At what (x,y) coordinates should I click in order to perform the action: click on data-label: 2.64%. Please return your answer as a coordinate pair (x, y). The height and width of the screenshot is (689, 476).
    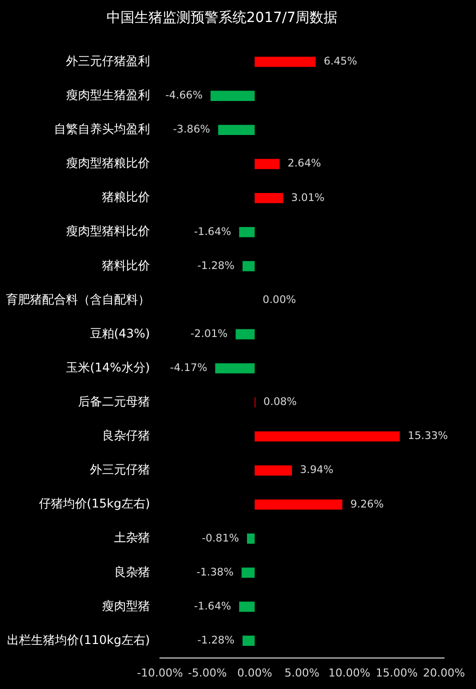
    Looking at the image, I should click on (305, 164).